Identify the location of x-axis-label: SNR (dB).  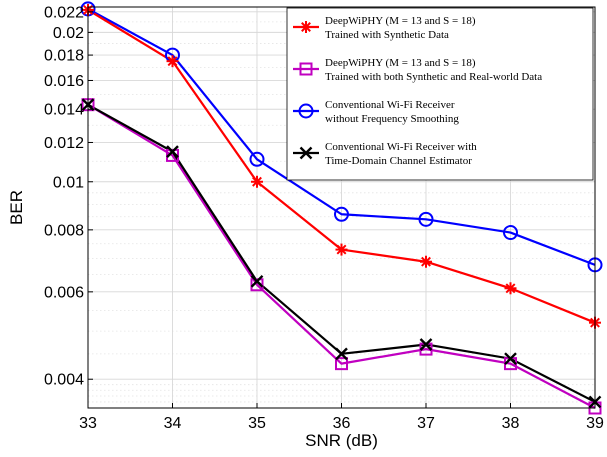
(341, 440).